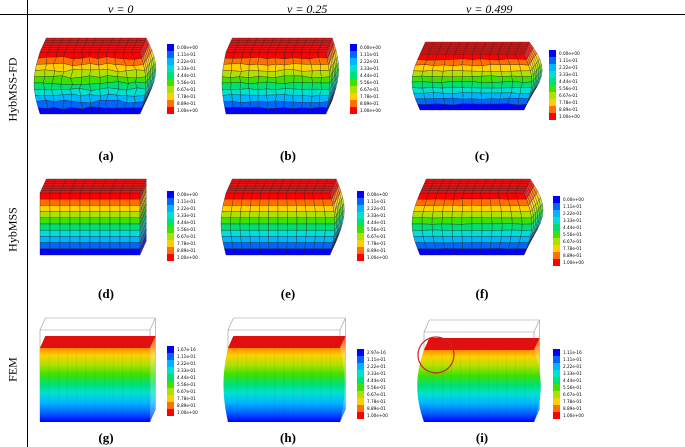 The height and width of the screenshot is (447, 685). I want to click on colorbar-label: 1.11e-01, so click(369, 54).